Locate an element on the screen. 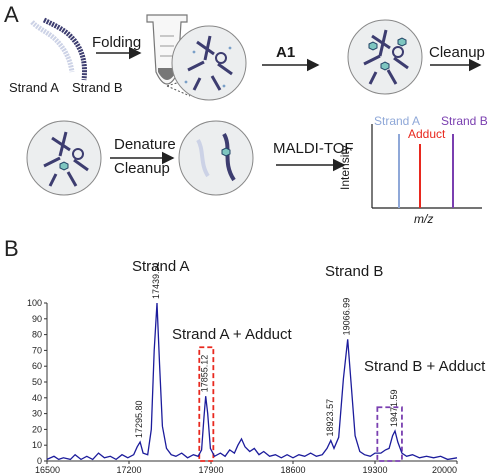 This screenshot has width=500, height=475. peak-label: 17295.80 is located at coordinates (139, 419).